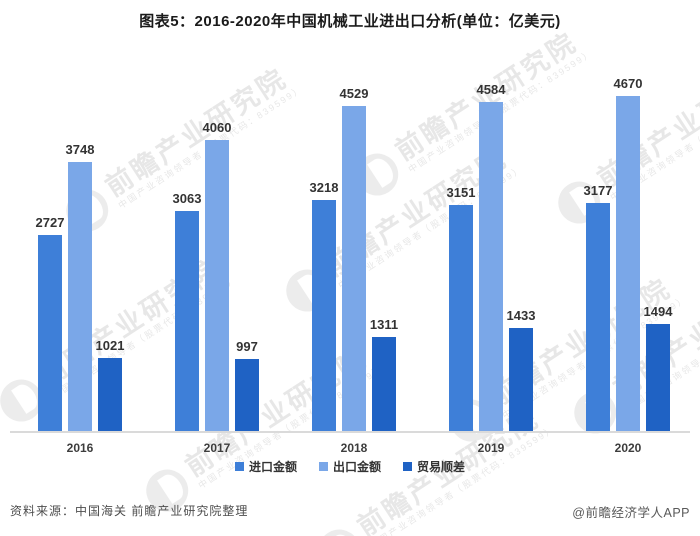  I want to click on legend-item-export: 出口金额, so click(349, 466).